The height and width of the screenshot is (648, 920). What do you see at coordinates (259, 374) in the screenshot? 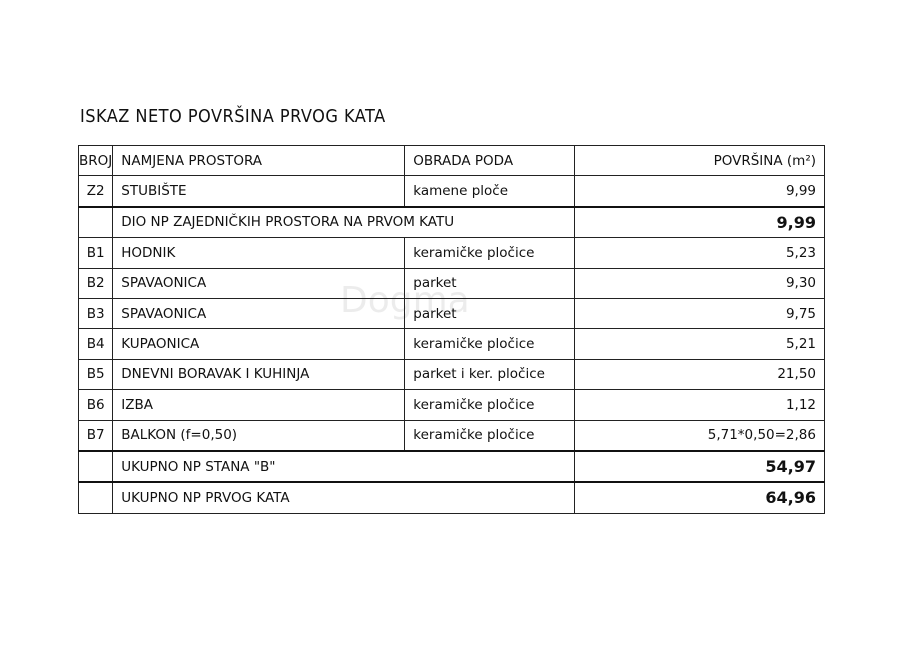
I see `room-purpose: DNEVNI BORAVAK I KUHINJA` at bounding box center [259, 374].